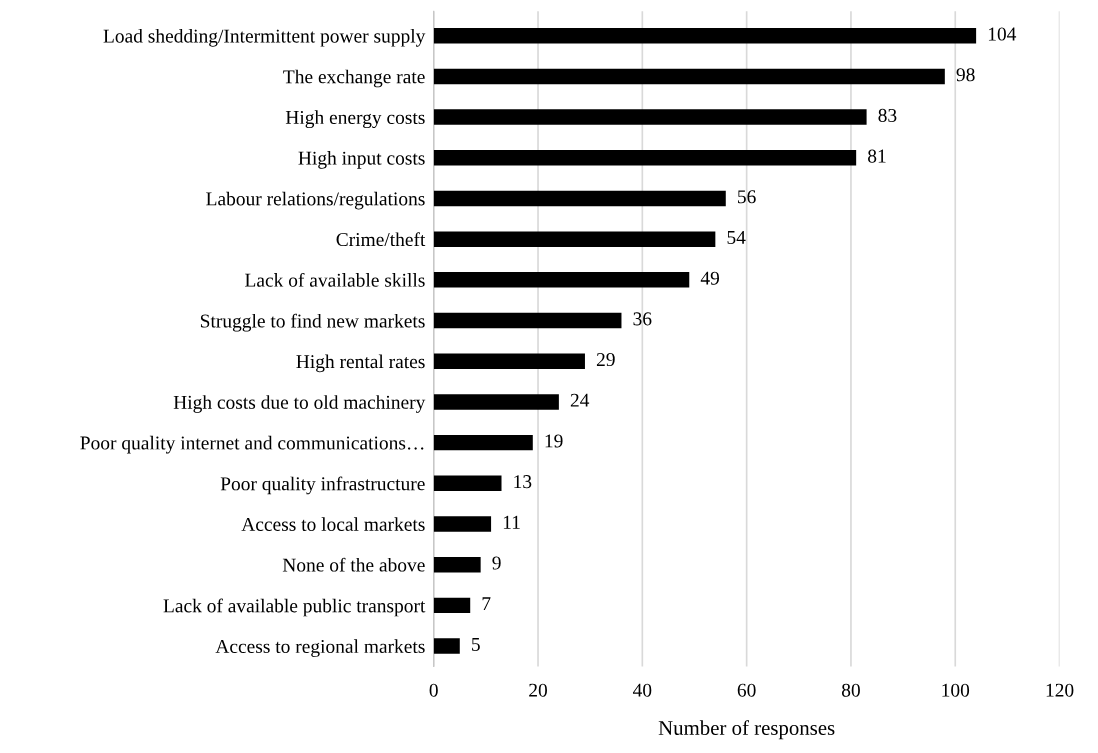 This screenshot has width=1098, height=753. I want to click on data-label: 13, so click(523, 482).